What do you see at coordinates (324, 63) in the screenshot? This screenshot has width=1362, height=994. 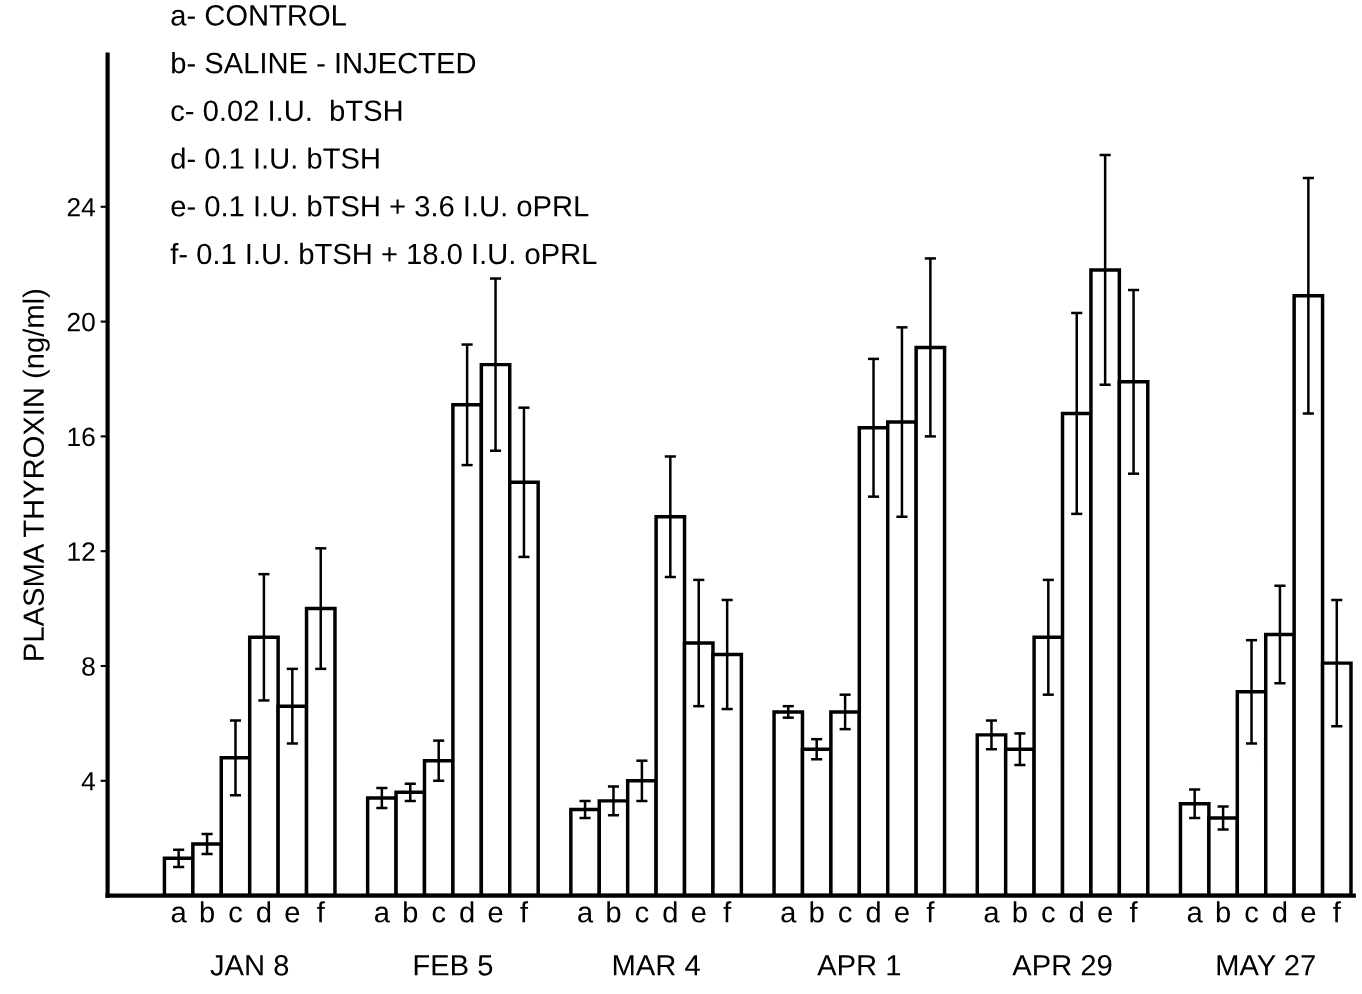 I see `annotation: b- SALINE - INJECTED` at bounding box center [324, 63].